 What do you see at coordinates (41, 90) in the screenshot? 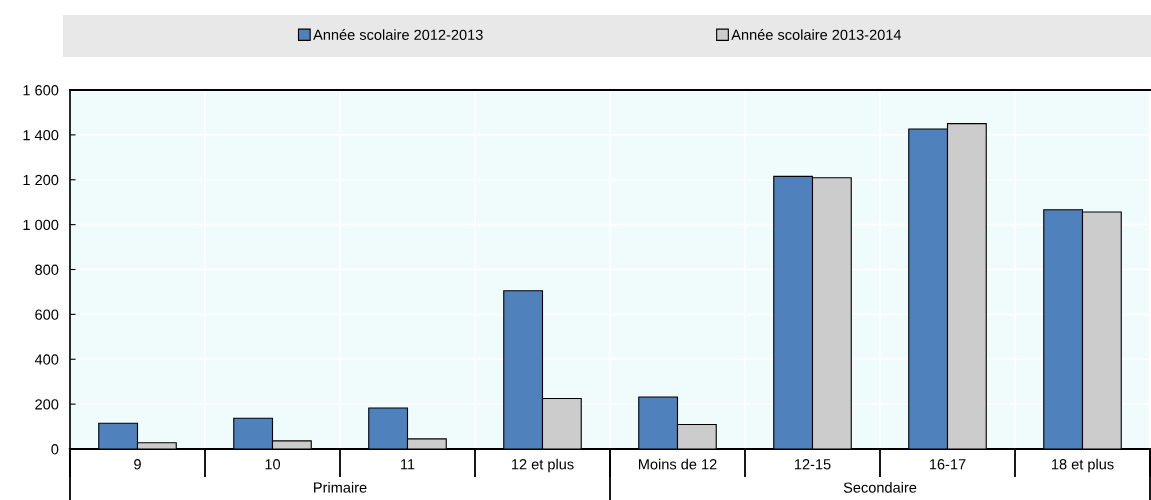
I see `y-tick-label: 1 600` at bounding box center [41, 90].